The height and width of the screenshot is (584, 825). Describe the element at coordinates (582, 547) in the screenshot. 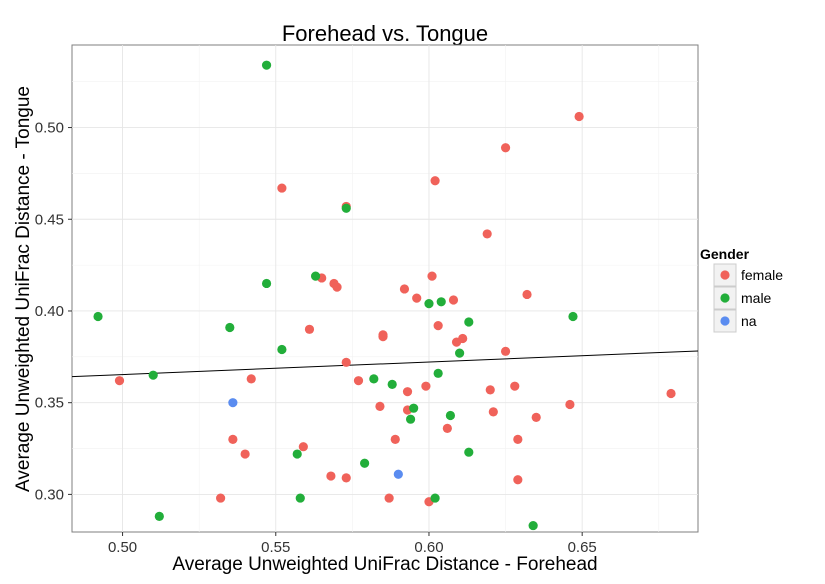

I see `x-tick-label: 0.65` at that location.